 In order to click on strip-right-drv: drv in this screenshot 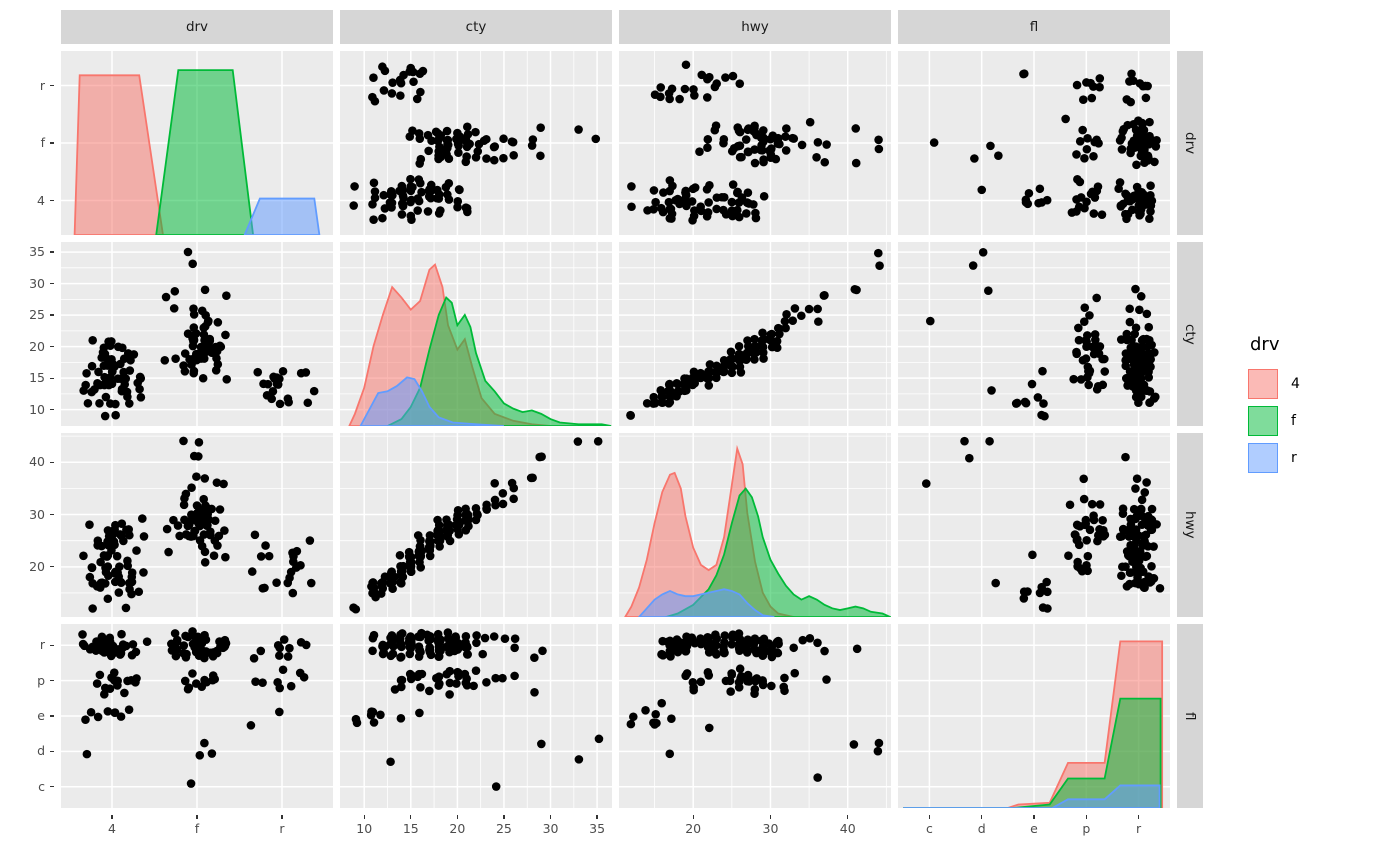, I will do `click(1190, 143)`.